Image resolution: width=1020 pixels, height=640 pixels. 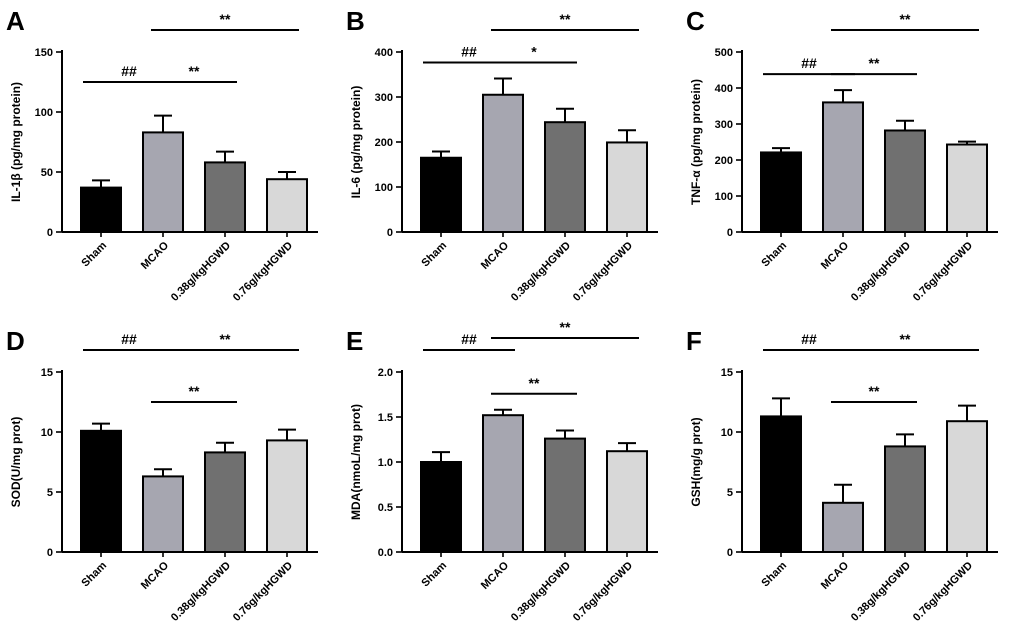 I want to click on panel-letter: D, so click(x=15, y=341).